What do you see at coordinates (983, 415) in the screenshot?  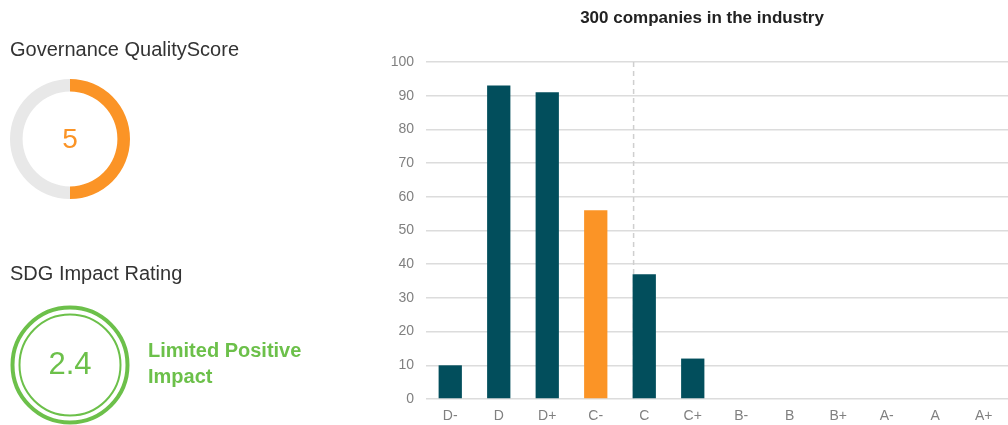 I see `x-tick-label: A+` at bounding box center [983, 415].